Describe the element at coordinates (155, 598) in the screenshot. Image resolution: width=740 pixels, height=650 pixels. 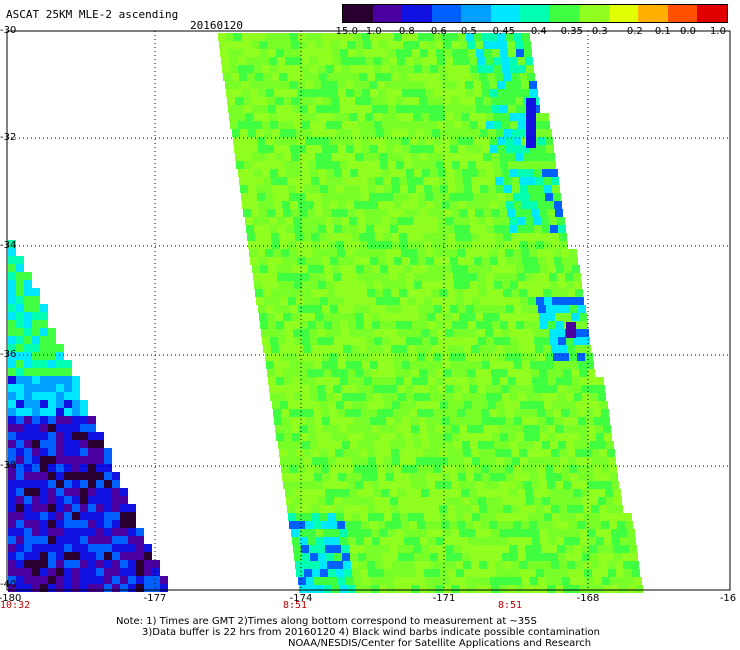
I see `longitude-label: -177` at that location.